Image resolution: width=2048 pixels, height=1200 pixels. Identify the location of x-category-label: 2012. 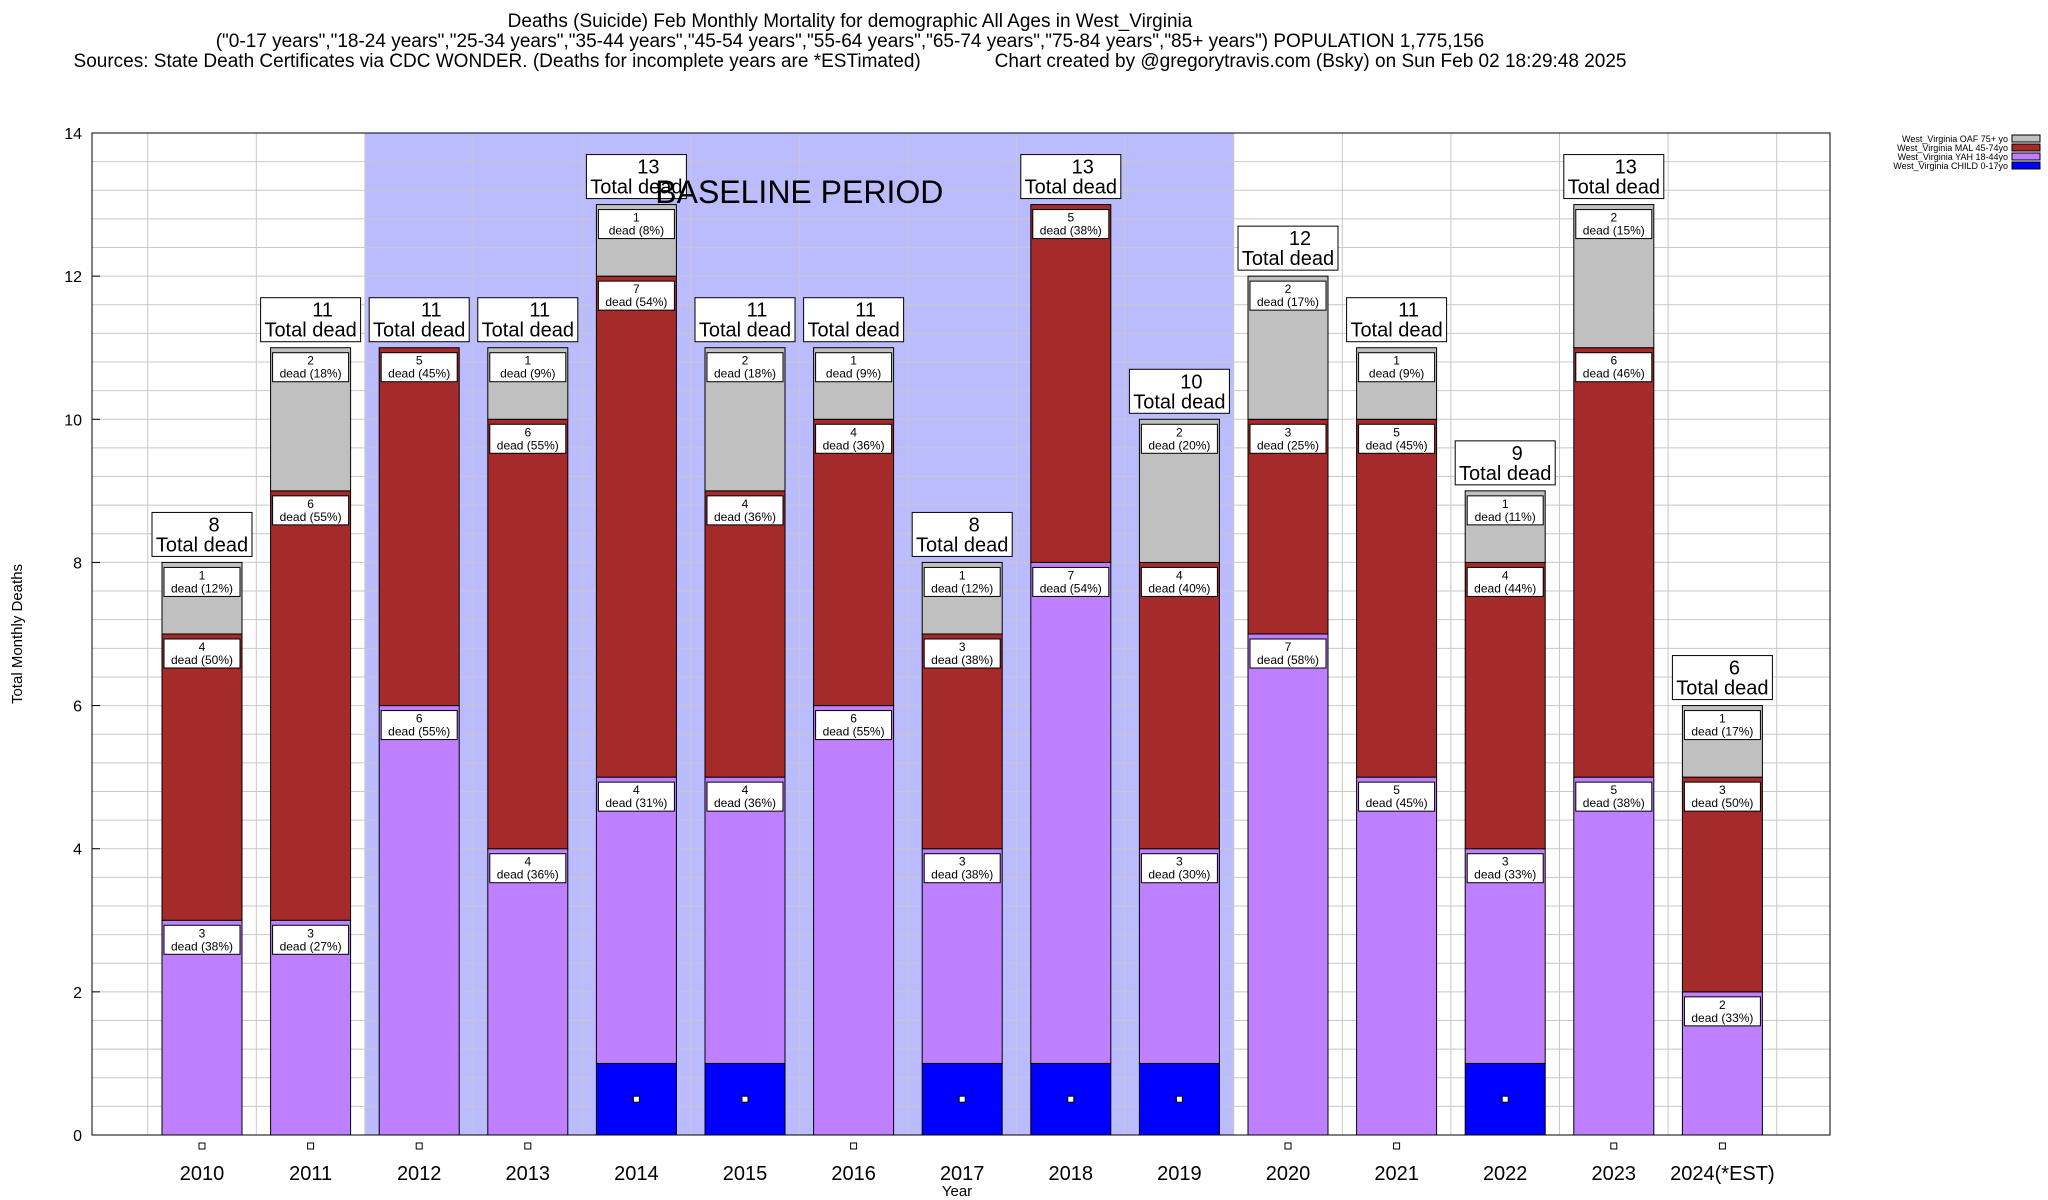
(419, 1174).